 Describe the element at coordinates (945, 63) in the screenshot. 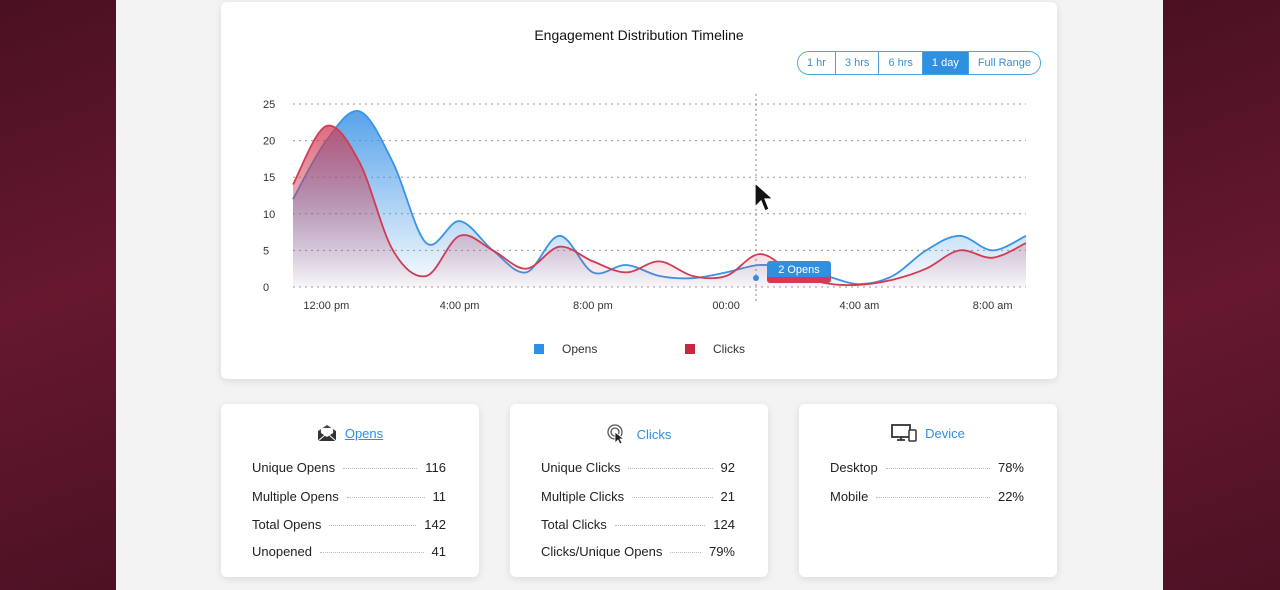

I see `range-button-1day: 1 day` at that location.